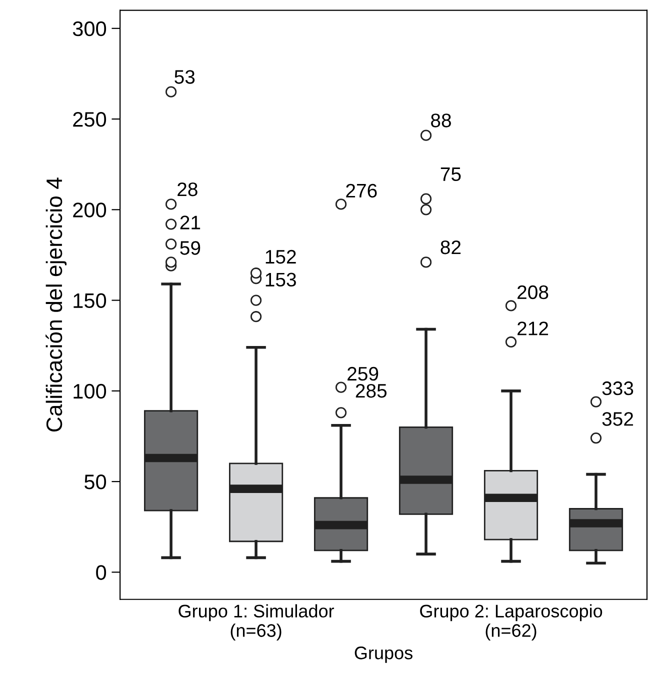  I want to click on x-tick-label: Grupo 1: Simulador (n=63), so click(256, 622).